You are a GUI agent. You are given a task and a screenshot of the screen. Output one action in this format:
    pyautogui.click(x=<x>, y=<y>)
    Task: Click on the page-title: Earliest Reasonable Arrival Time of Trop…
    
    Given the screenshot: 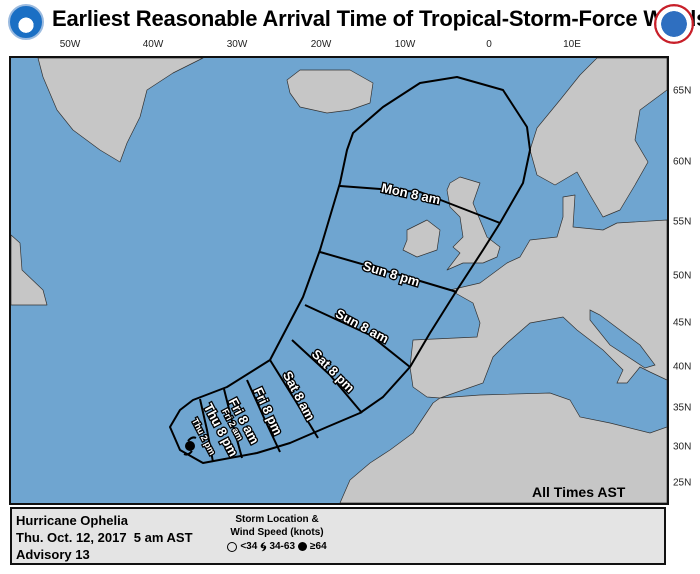 What is the action you would take?
    pyautogui.click(x=376, y=18)
    